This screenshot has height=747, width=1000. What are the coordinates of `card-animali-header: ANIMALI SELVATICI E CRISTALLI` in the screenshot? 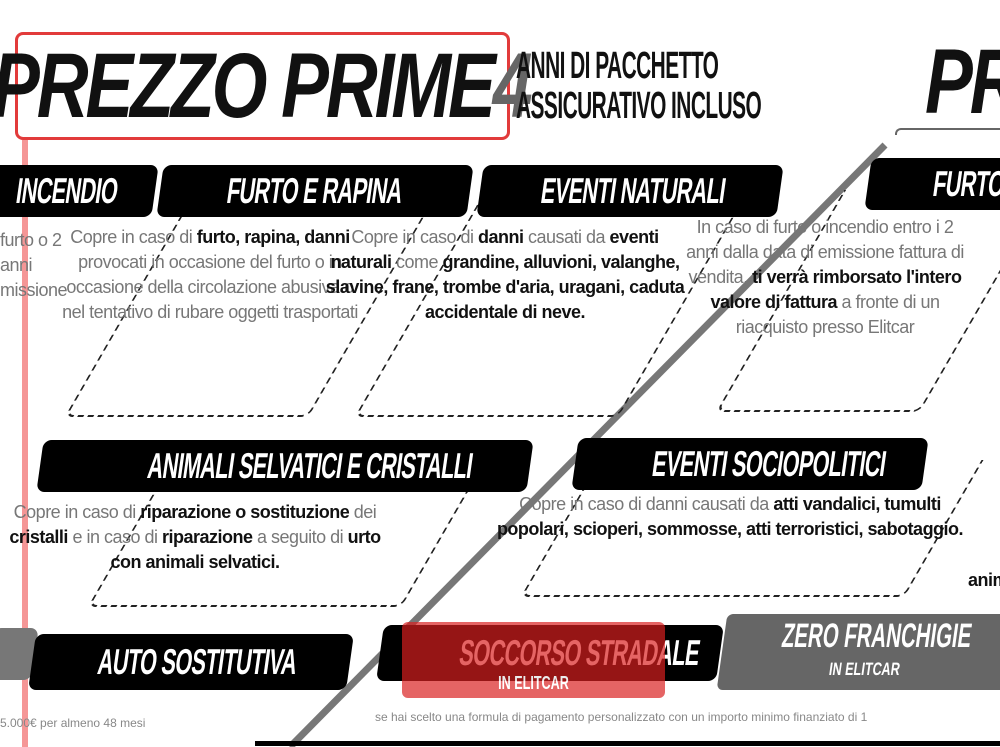 It's located at (285, 466).